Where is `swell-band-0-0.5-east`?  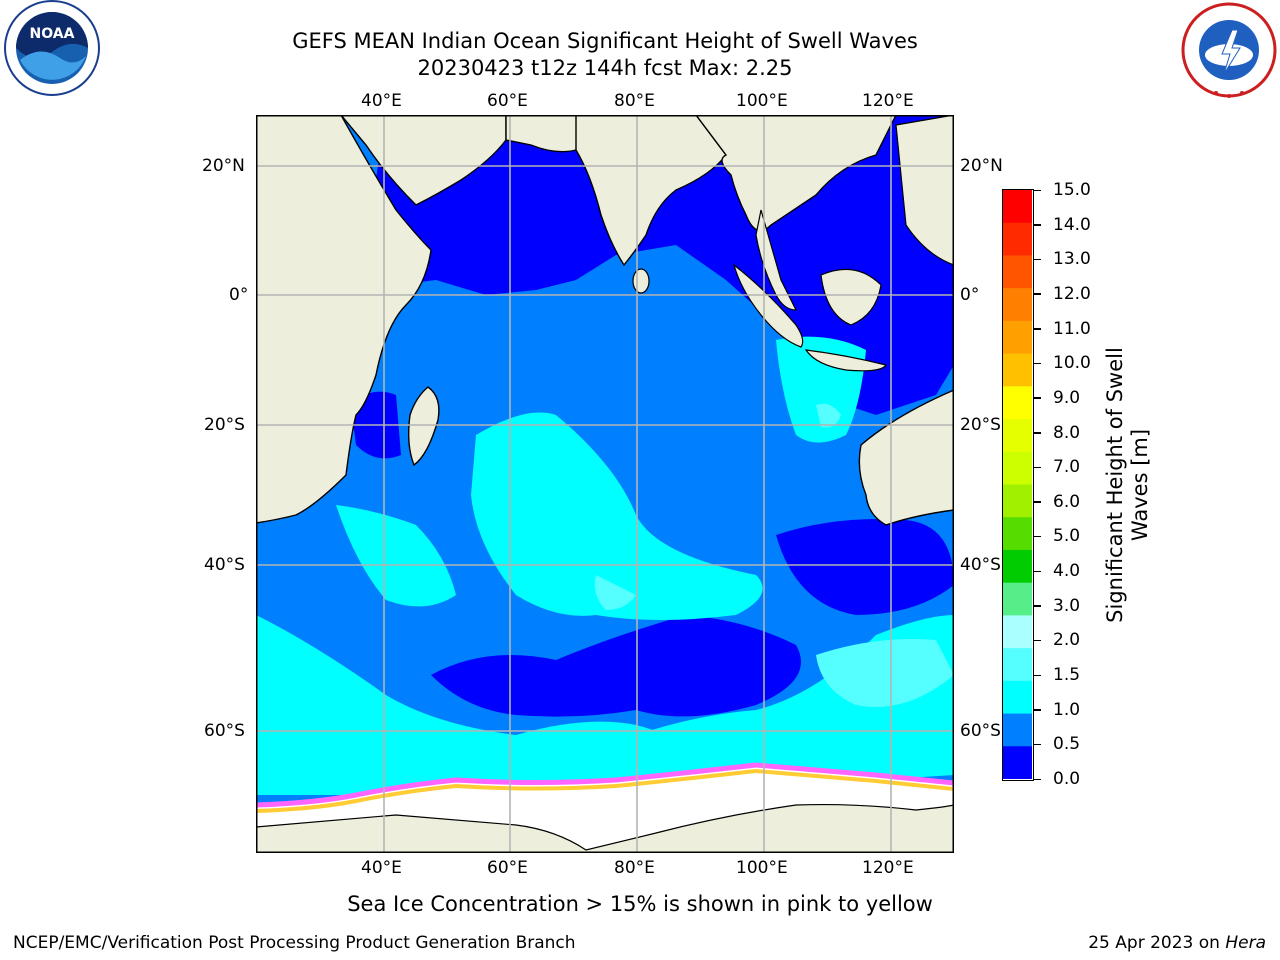
swell-band-0-0.5-east is located at coordinates (865, 567).